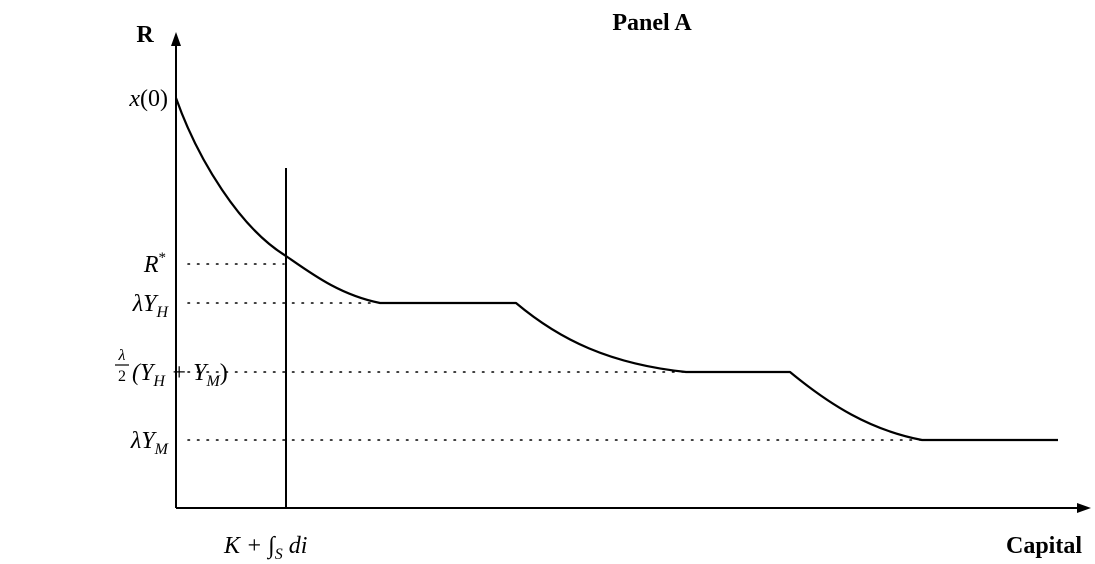  Describe the element at coordinates (122, 376) in the screenshot. I see `half-frac-denominator: 2` at that location.